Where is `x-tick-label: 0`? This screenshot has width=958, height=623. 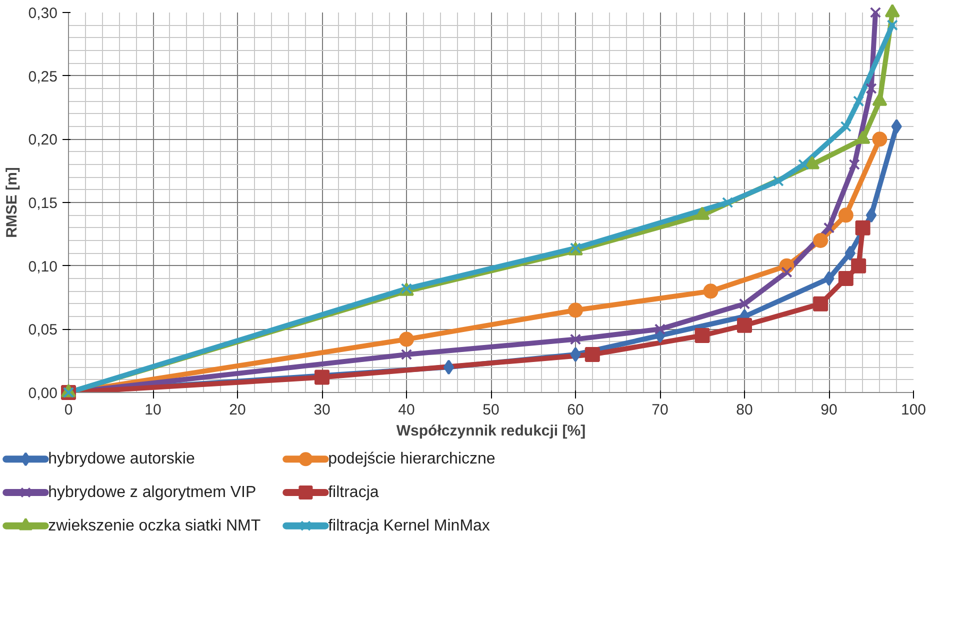
x-tick-label: 0 is located at coordinates (68, 410).